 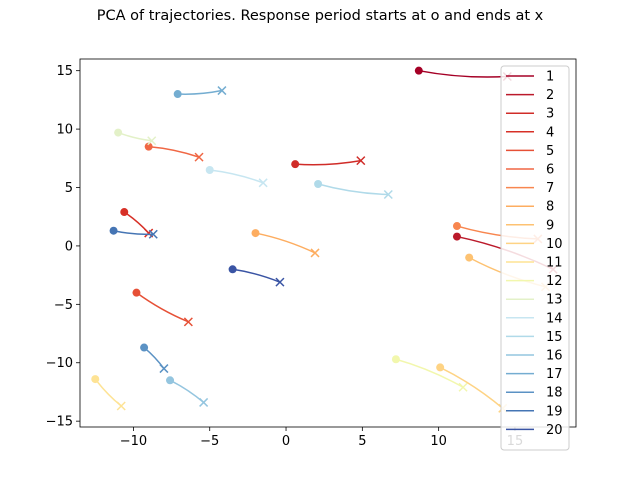 What do you see at coordinates (362, 441) in the screenshot?
I see `x-tick-label: 5` at bounding box center [362, 441].